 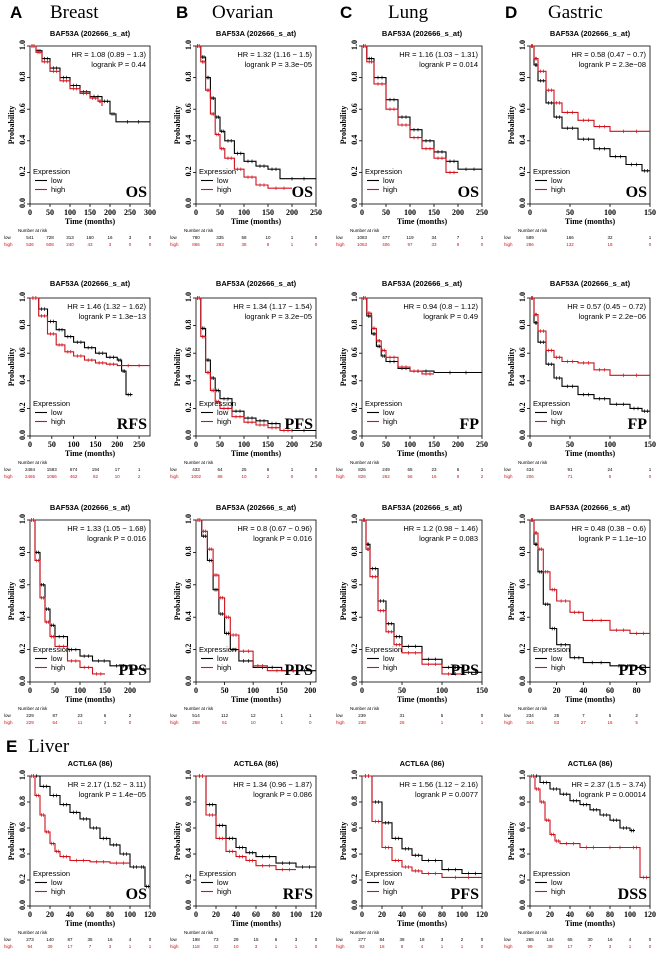 I want to click on hazard-ratio: HR = 1.33 (1.05 − 1.68), so click(x=106, y=528).